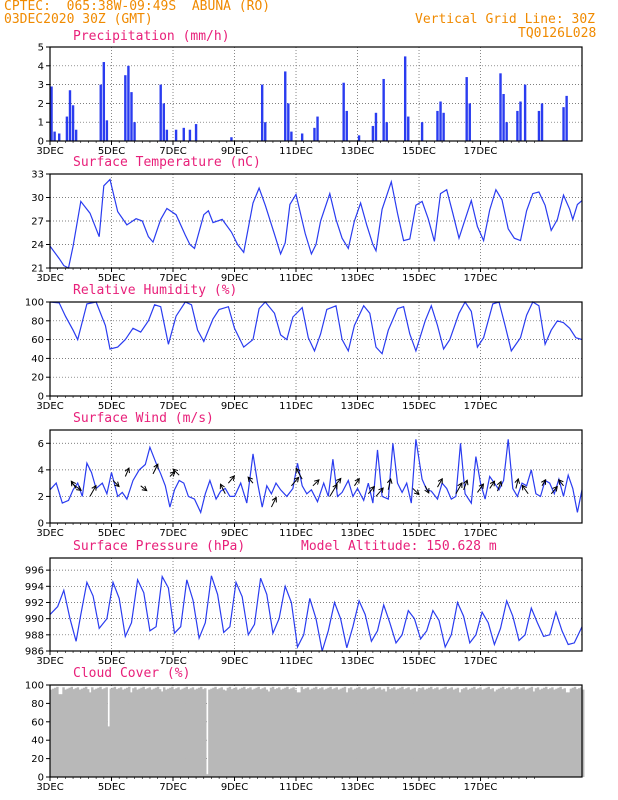 The width and height of the screenshot is (618, 800). I want to click on wind-xtick-label: 9DEC, so click(234, 533).